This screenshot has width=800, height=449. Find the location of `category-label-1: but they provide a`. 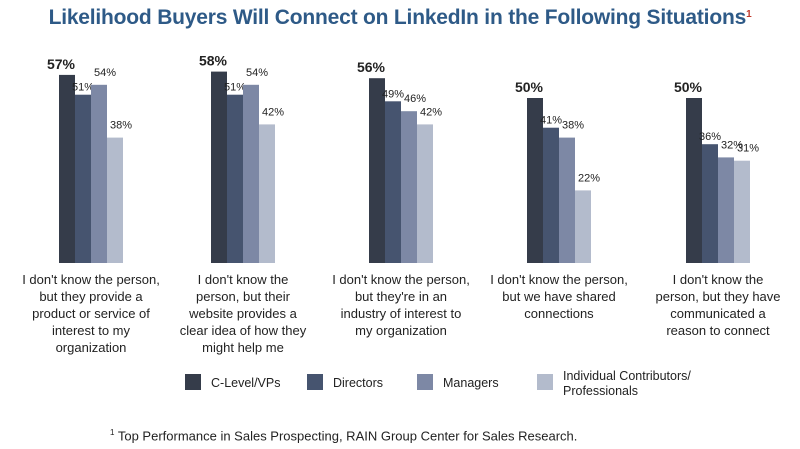

category-label-1: but they provide a is located at coordinates (91, 296).